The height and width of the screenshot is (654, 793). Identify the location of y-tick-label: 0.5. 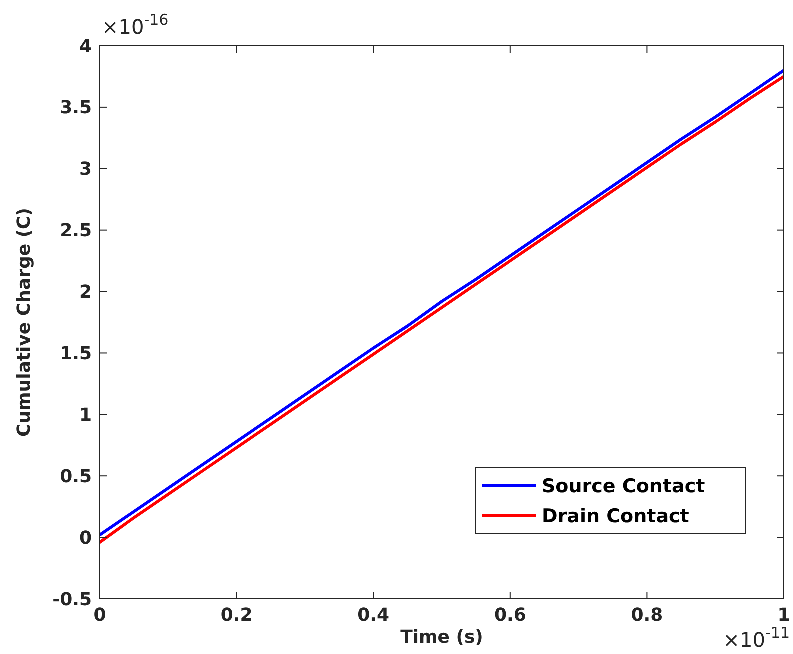
(76, 477).